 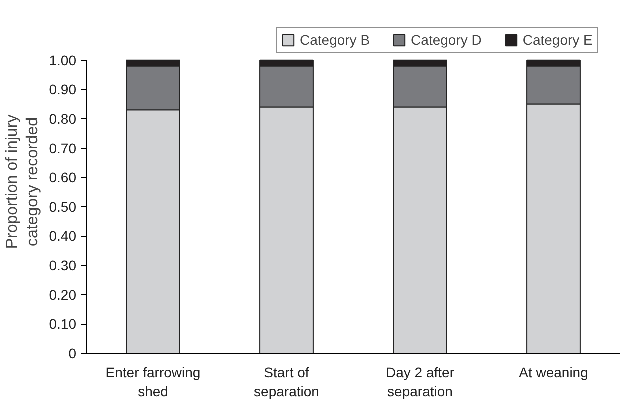 I want to click on y-tick-label: 0.30, so click(x=63, y=266).